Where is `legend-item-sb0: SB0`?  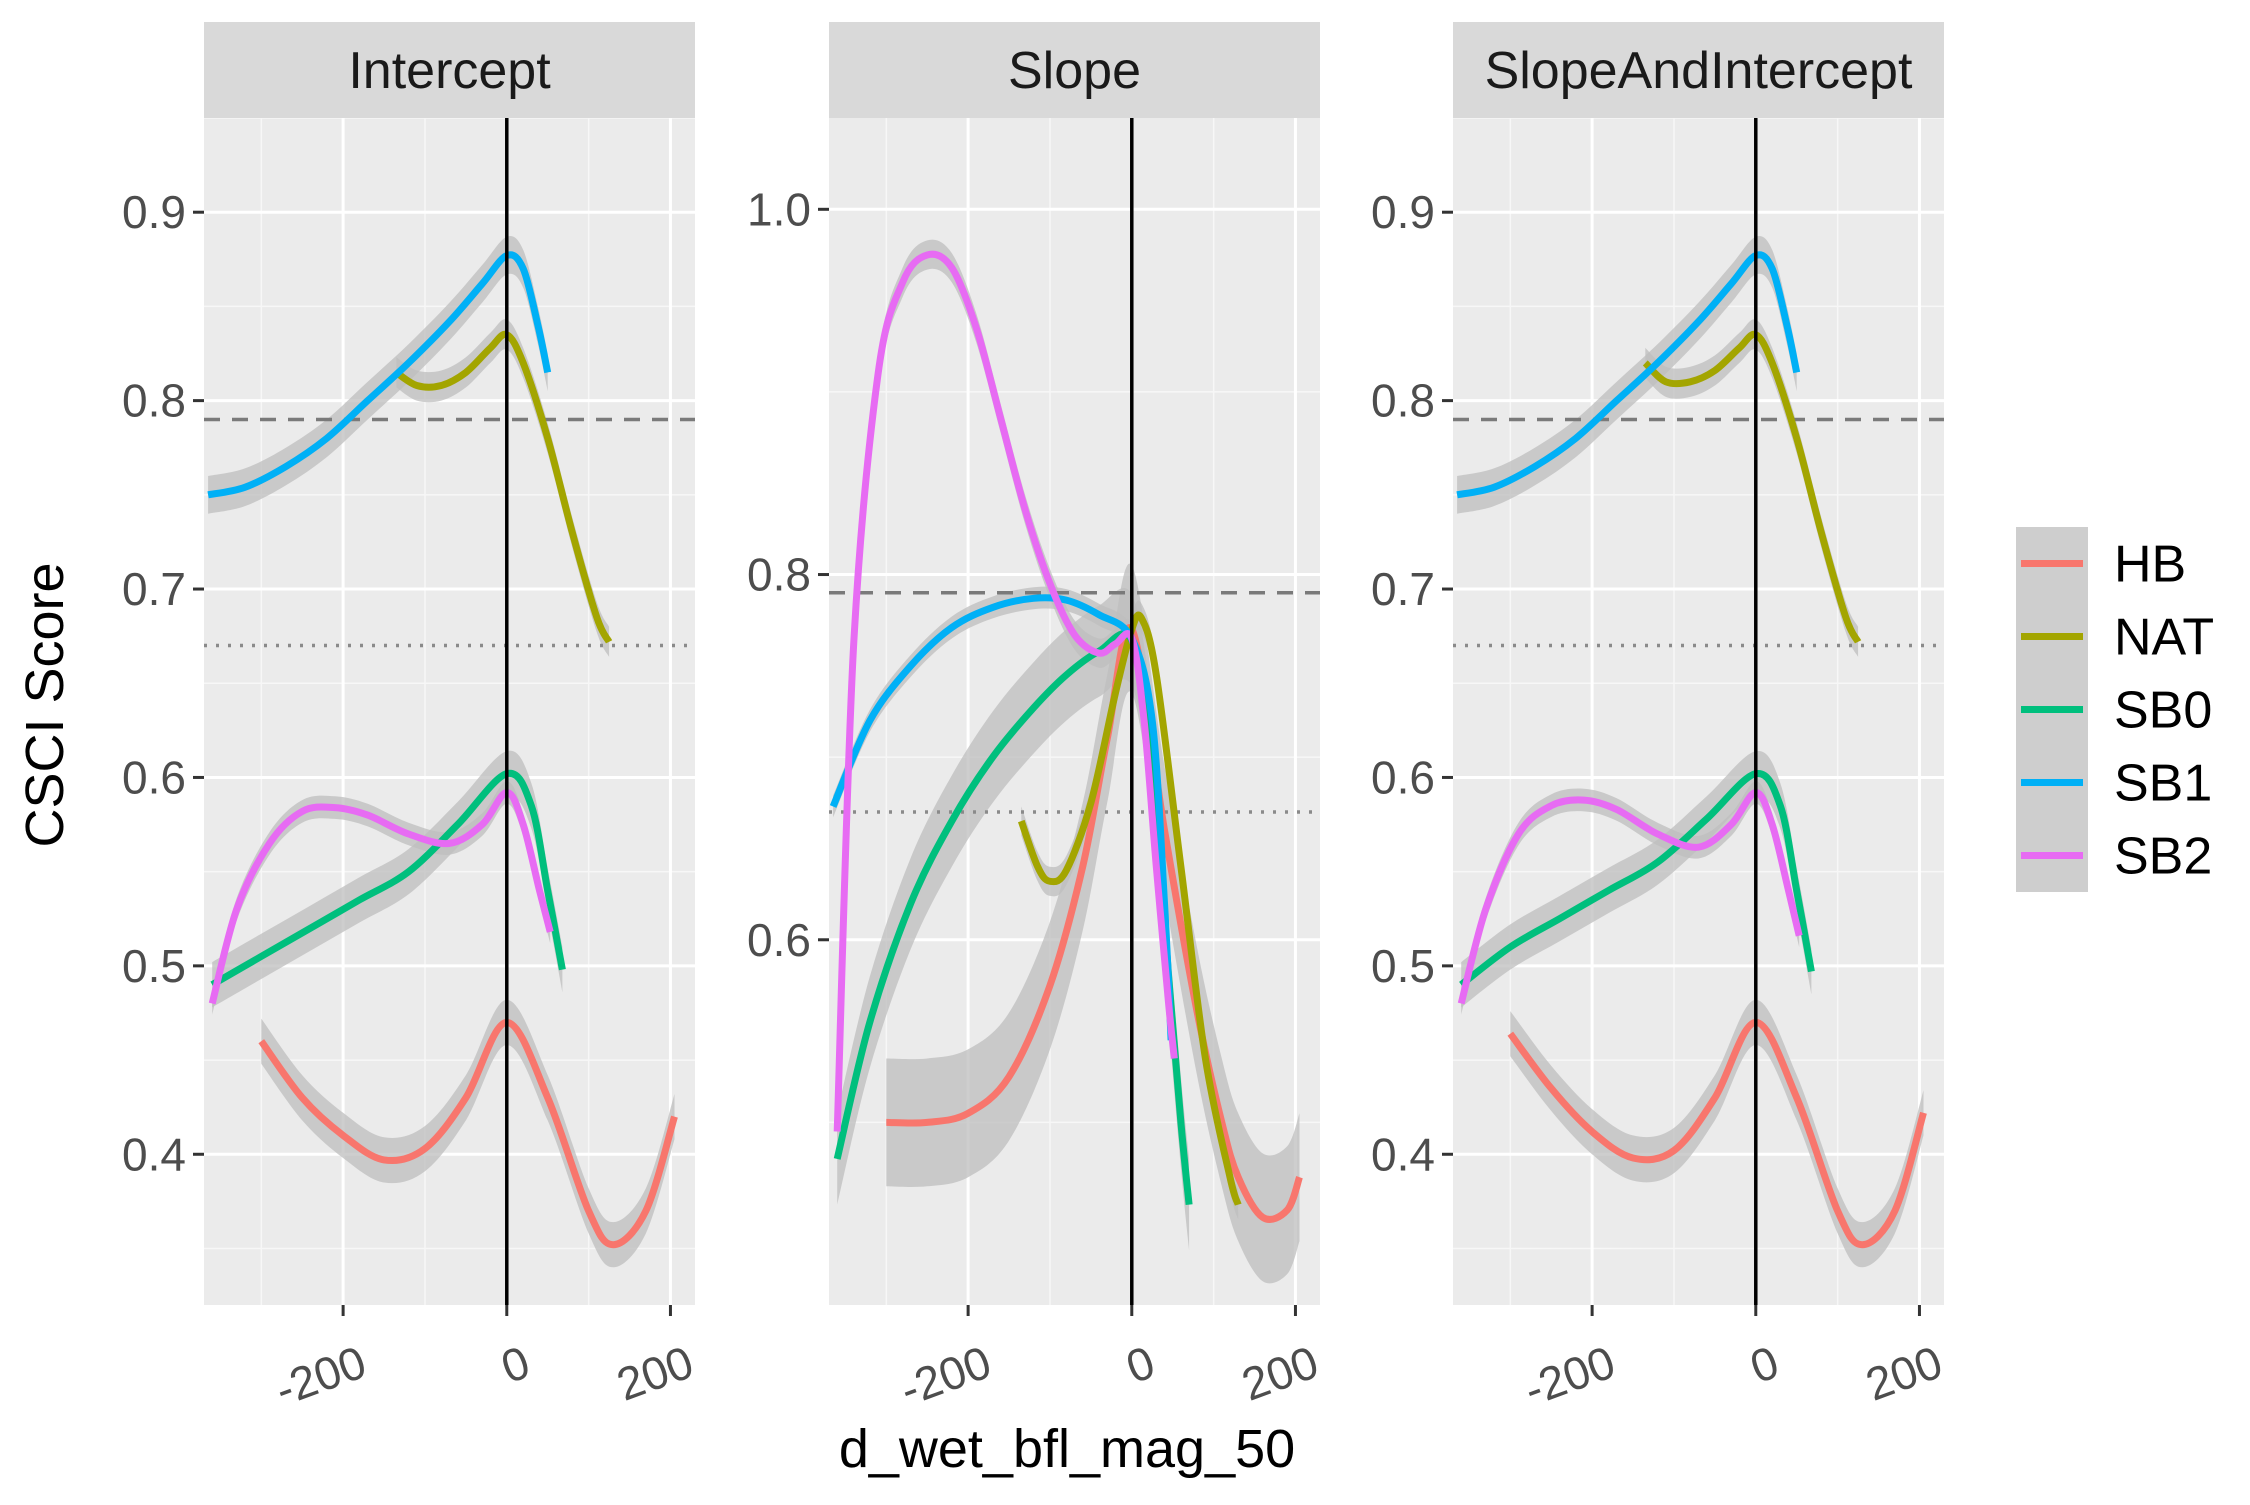 legend-item-sb0: SB0 is located at coordinates (2114, 709).